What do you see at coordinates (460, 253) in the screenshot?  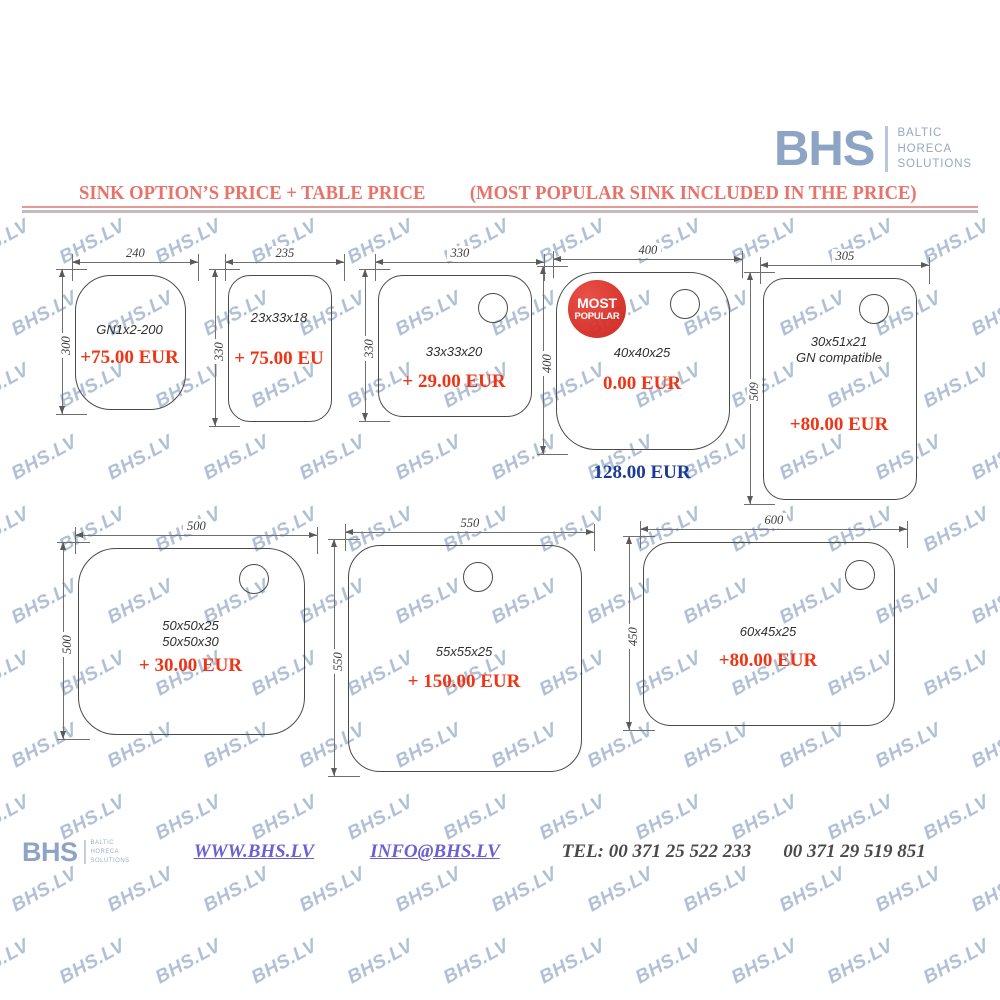 I see `width-dimension-label: 330` at bounding box center [460, 253].